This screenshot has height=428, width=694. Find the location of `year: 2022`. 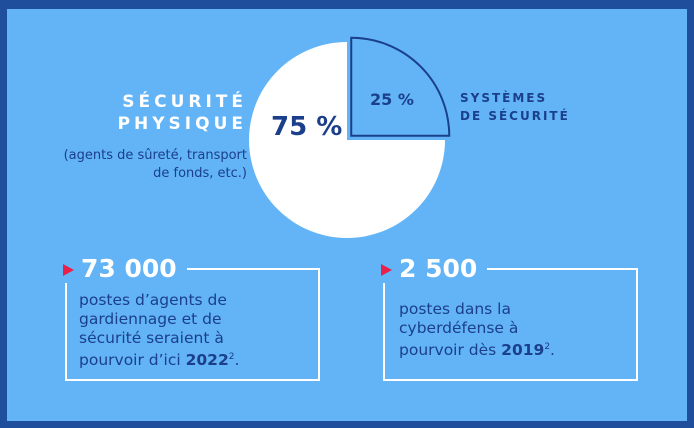

year: 2022 is located at coordinates (207, 360).